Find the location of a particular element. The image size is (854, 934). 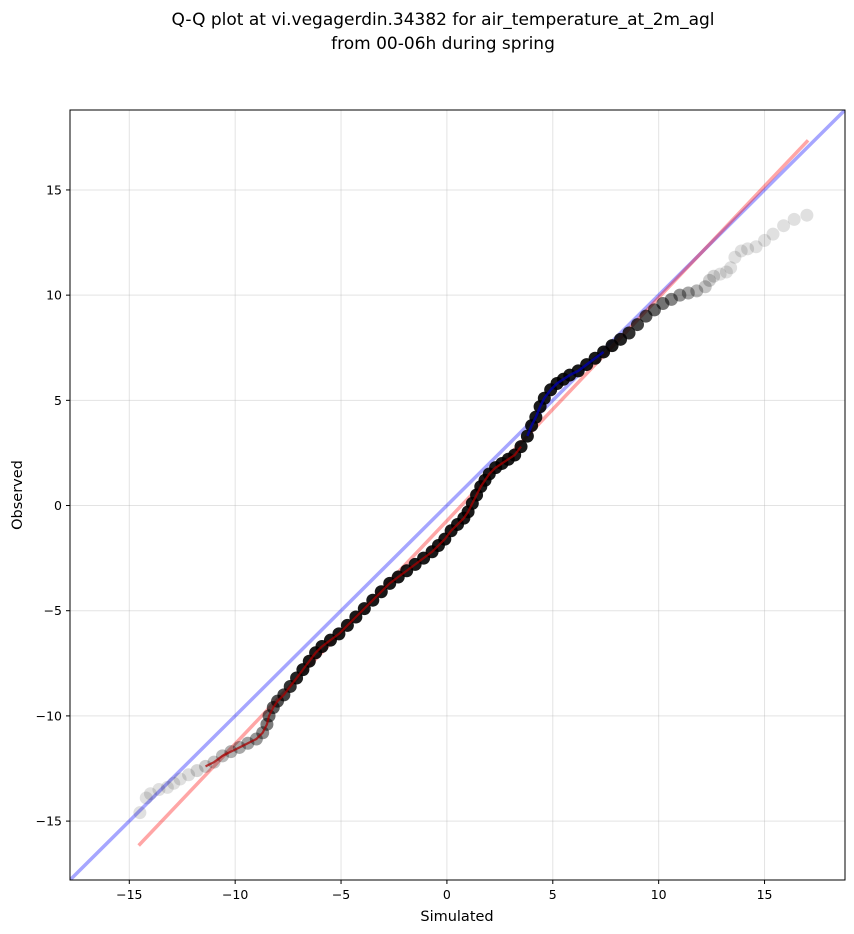

y-tick-label: 10 is located at coordinates (54, 295).